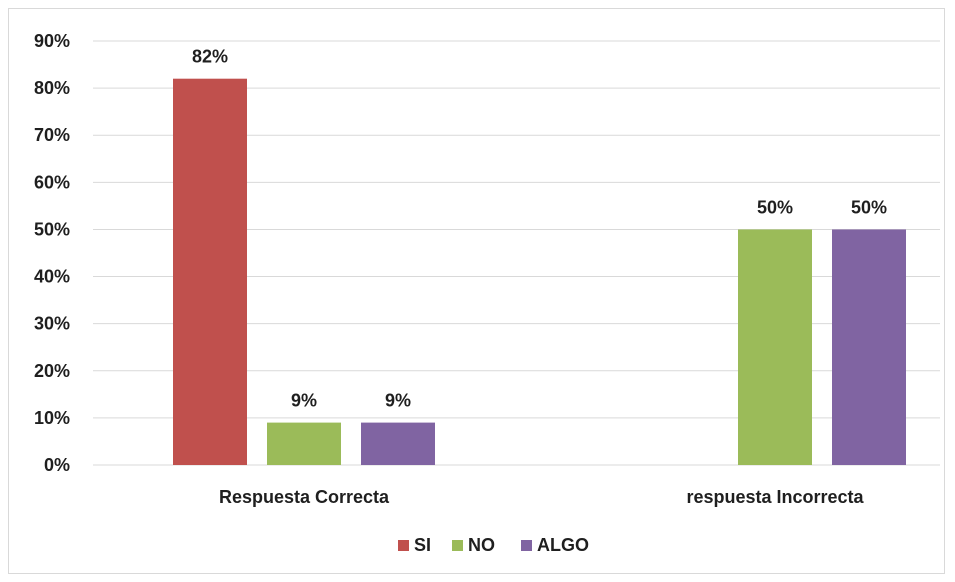  Describe the element at coordinates (52, 418) in the screenshot. I see `y-tick-label: 10%` at that location.